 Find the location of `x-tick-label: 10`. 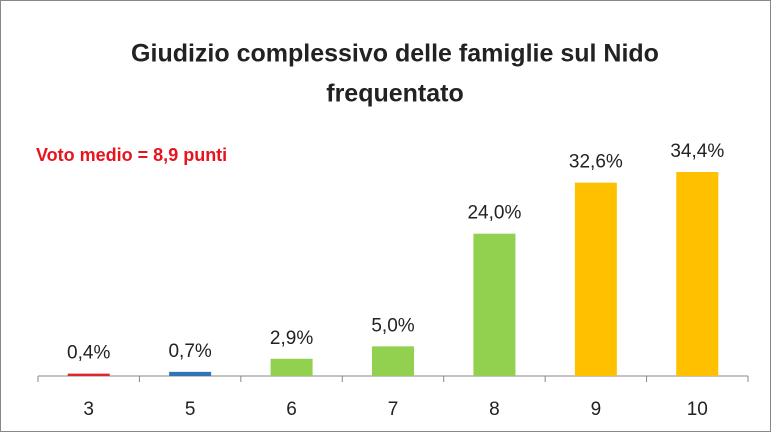

x-tick-label: 10 is located at coordinates (697, 409).